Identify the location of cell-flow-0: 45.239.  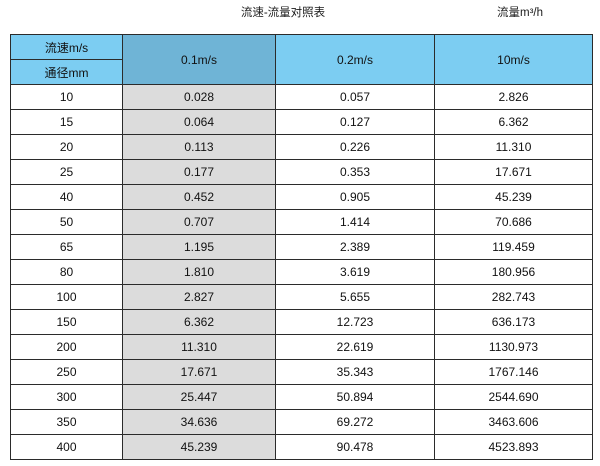
(199, 447).